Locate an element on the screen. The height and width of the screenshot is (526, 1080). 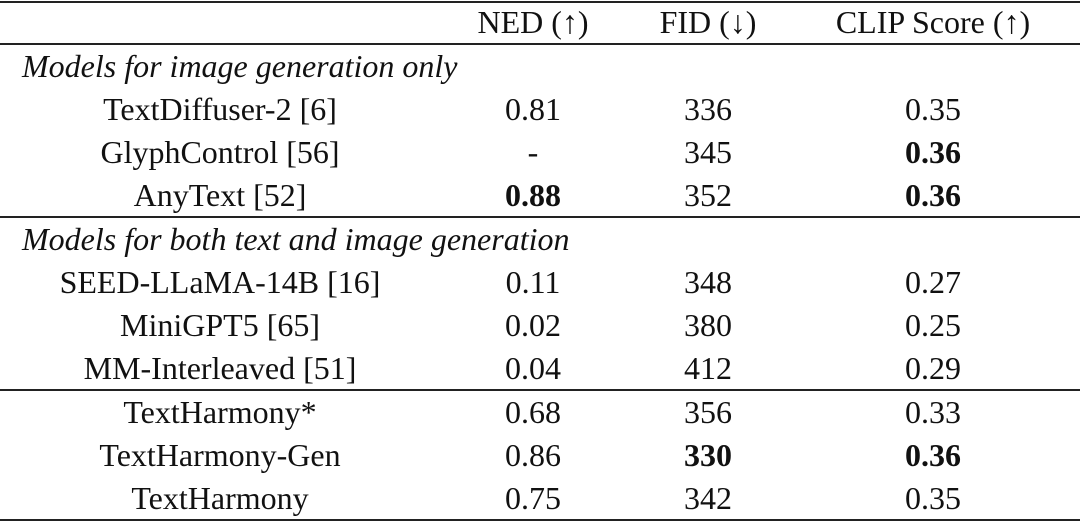
metric-cell: 0.33 is located at coordinates (933, 412).